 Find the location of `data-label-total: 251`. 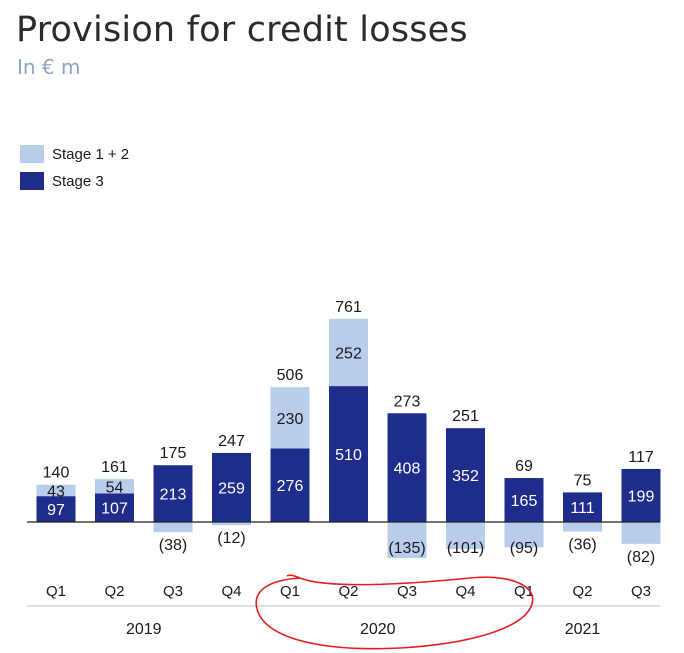

data-label-total: 251 is located at coordinates (465, 416).